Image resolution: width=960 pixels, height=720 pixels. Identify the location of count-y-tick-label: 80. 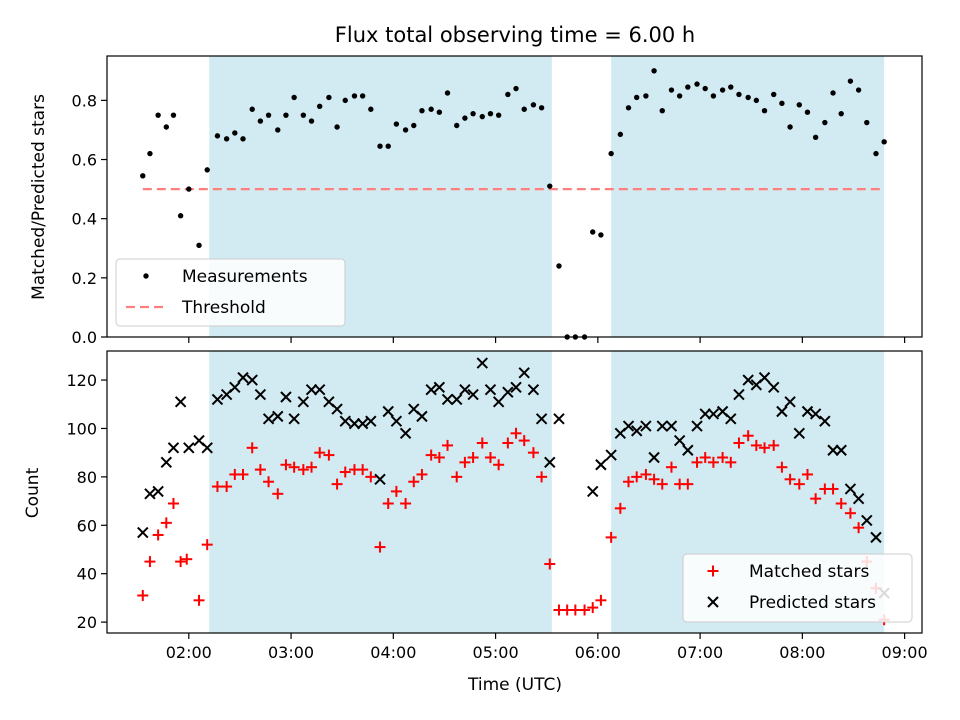
(87, 477).